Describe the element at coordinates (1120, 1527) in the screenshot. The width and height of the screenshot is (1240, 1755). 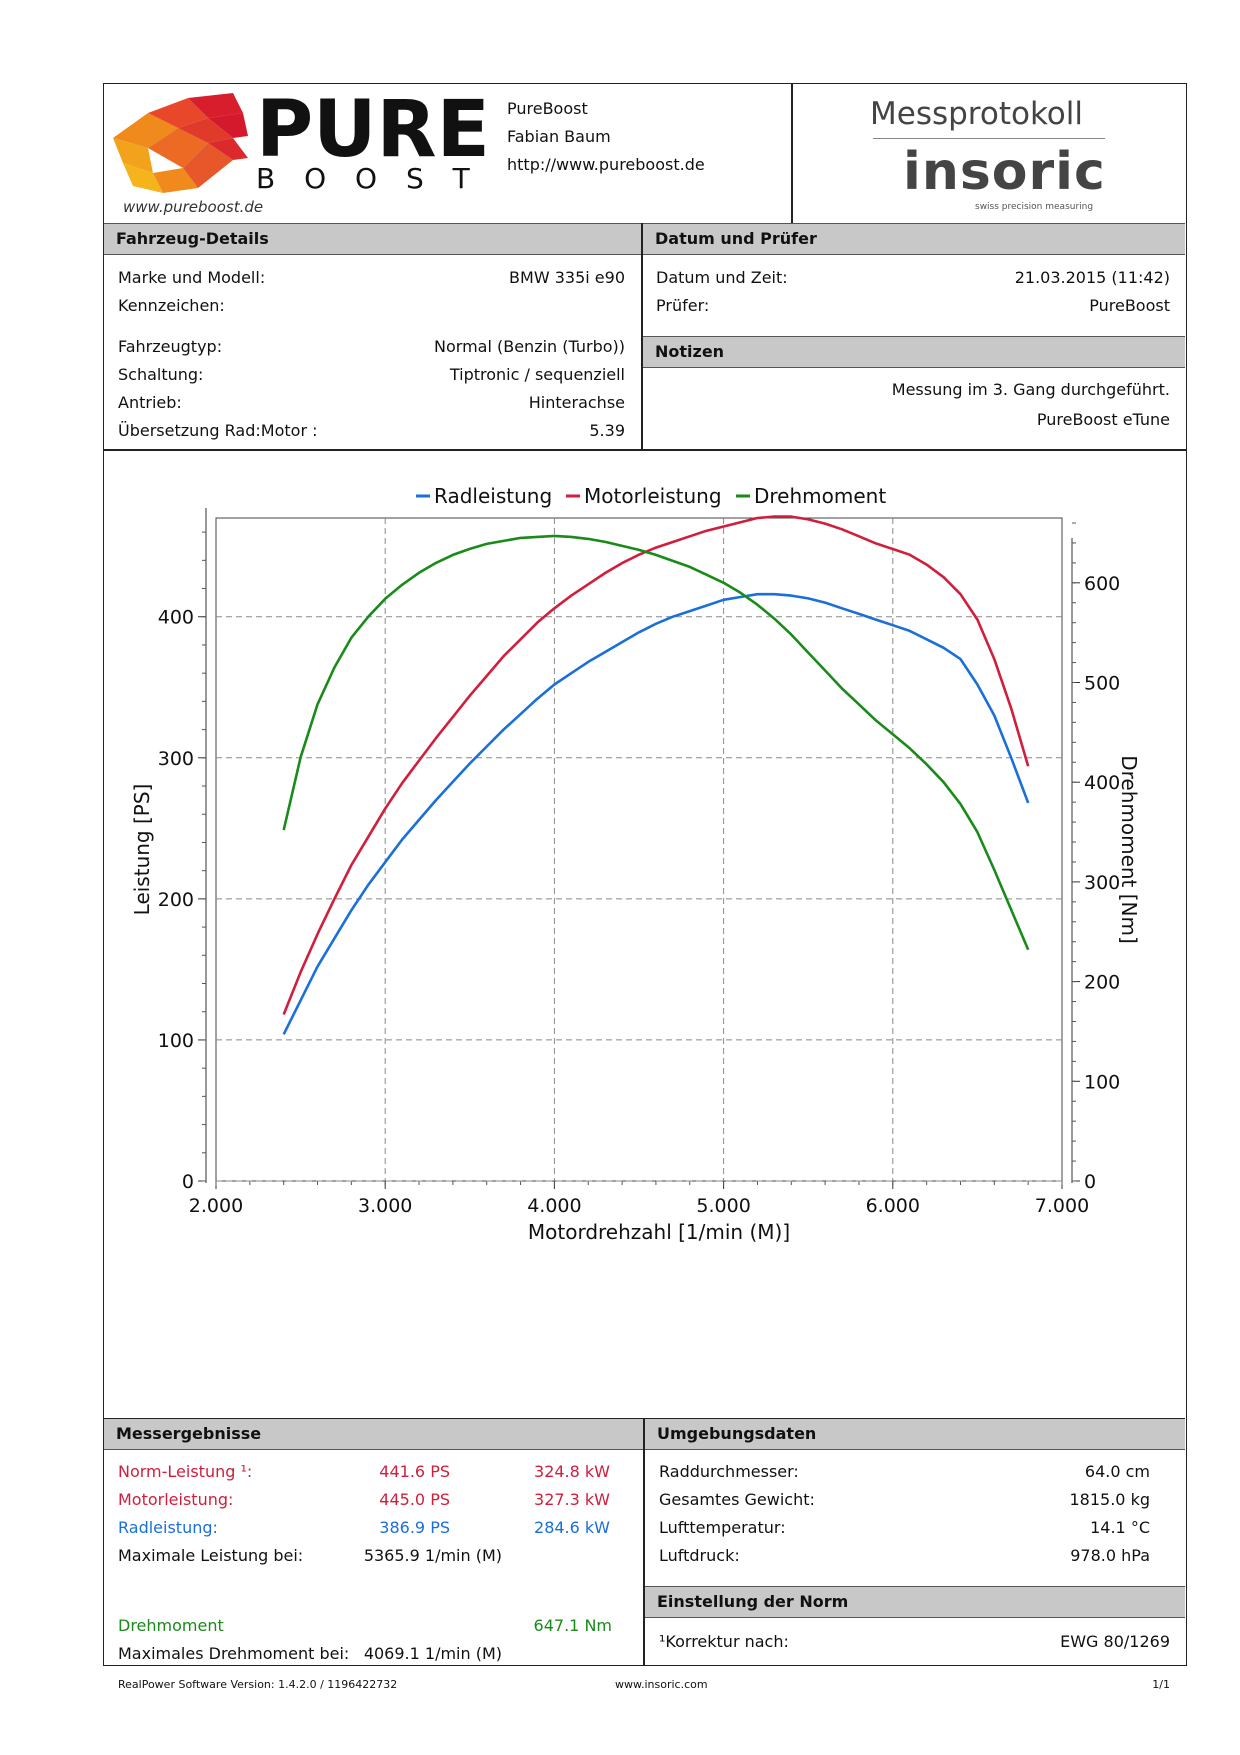
I see `env-value: 14.1 °C` at that location.